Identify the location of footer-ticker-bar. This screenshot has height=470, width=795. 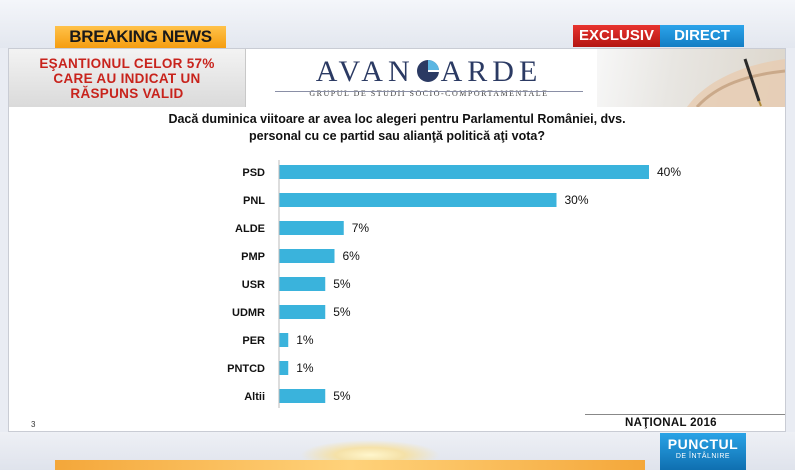
(350, 465).